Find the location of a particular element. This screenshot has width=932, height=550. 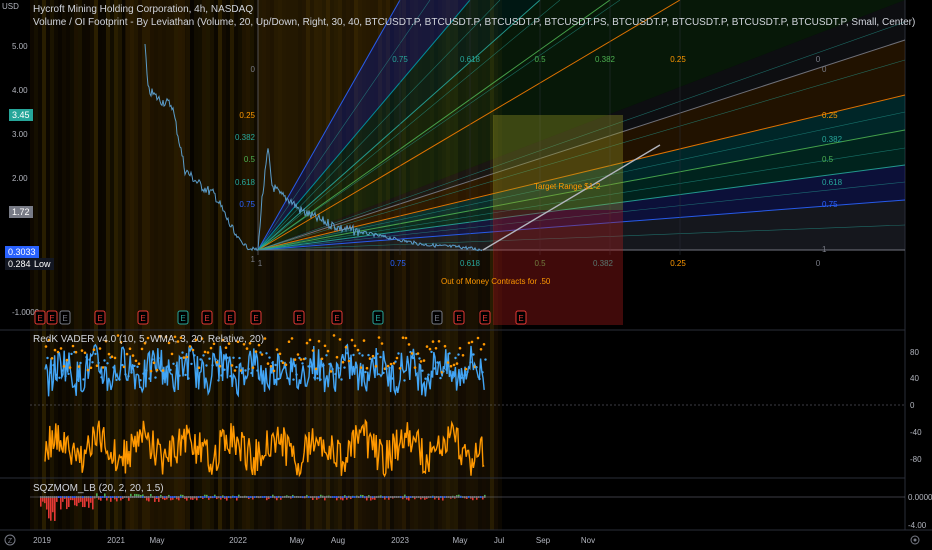

out-of-money-label: Out of Money Contracts for .50 is located at coordinates (496, 281).